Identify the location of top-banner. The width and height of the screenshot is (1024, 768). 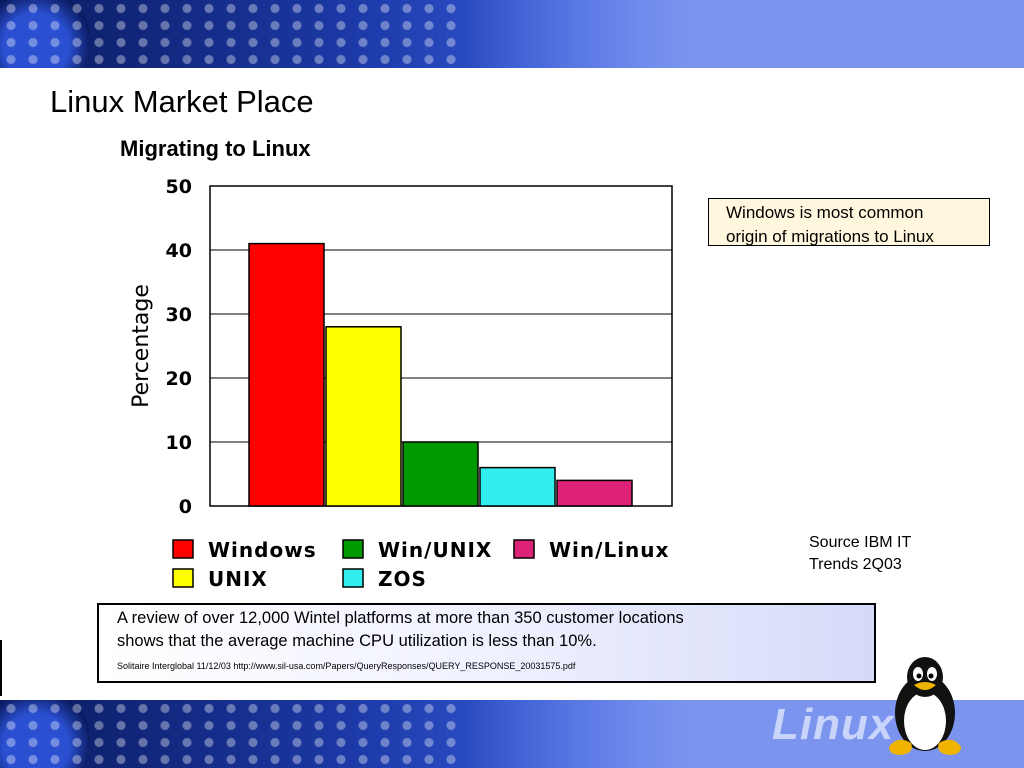
(512, 34).